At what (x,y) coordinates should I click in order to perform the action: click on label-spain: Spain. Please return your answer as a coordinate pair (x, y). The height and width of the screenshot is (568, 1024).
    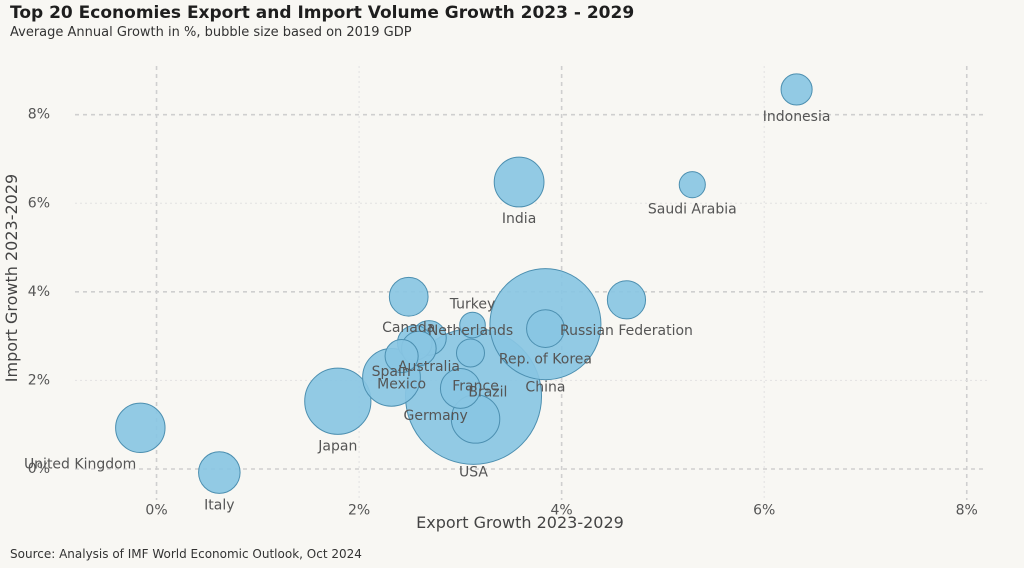
    Looking at the image, I should click on (391, 372).